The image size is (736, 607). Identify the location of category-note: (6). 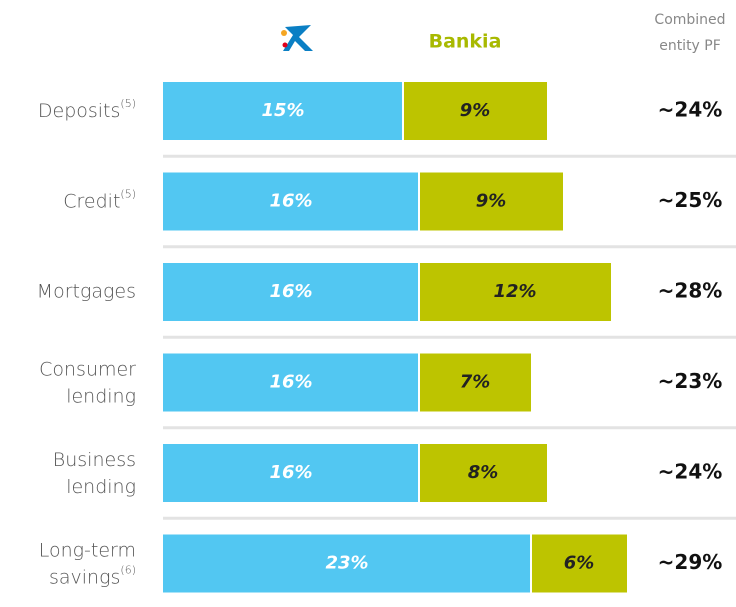
(128, 570).